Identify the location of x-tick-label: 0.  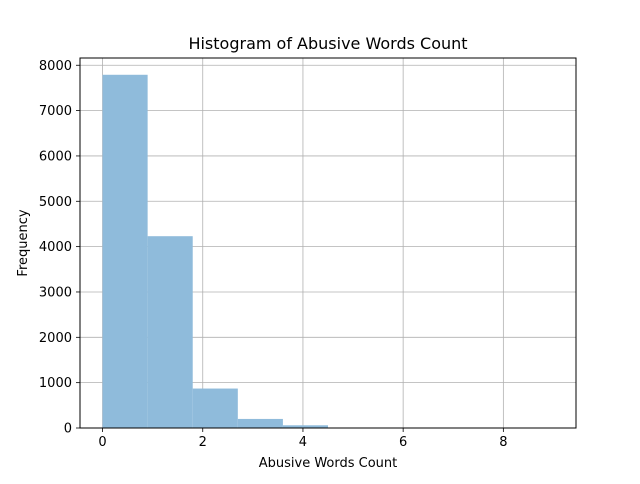
(102, 442).